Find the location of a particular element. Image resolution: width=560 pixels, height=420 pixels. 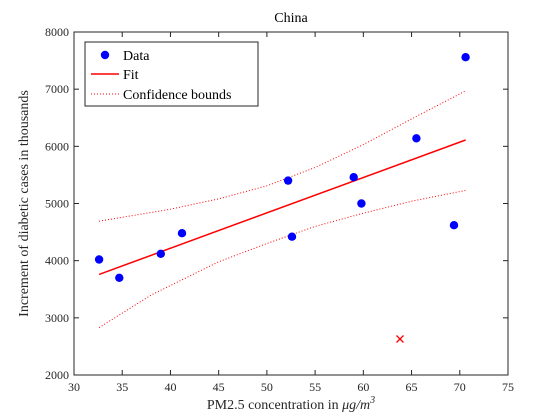

legend-label: Fit is located at coordinates (131, 75).